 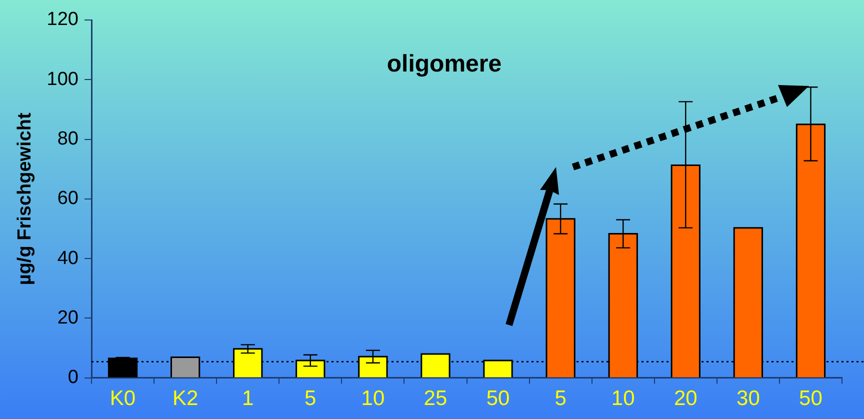 What do you see at coordinates (686, 398) in the screenshot?
I see `x-tick-label: 20` at bounding box center [686, 398].